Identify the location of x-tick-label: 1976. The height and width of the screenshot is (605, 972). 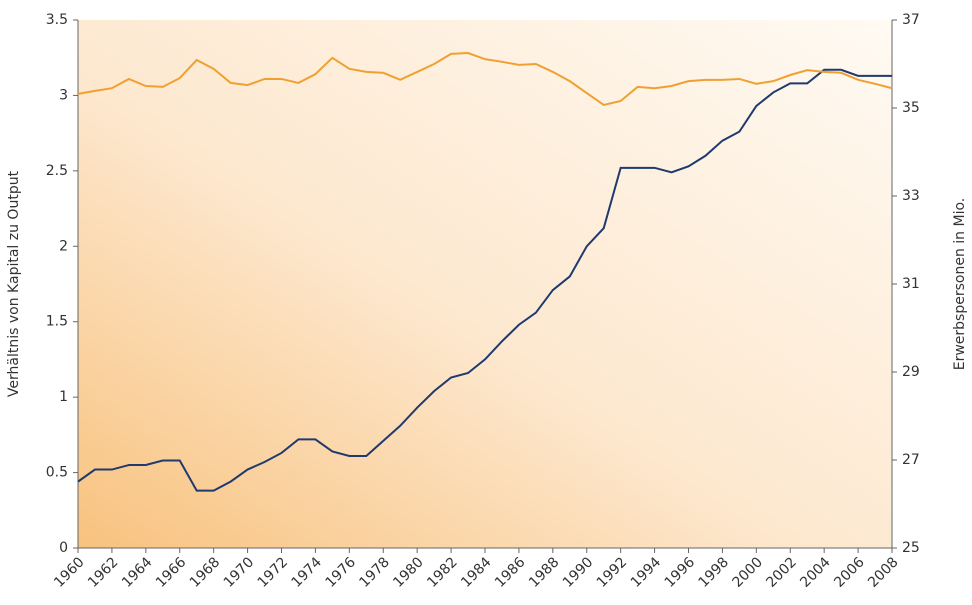
(340, 572).